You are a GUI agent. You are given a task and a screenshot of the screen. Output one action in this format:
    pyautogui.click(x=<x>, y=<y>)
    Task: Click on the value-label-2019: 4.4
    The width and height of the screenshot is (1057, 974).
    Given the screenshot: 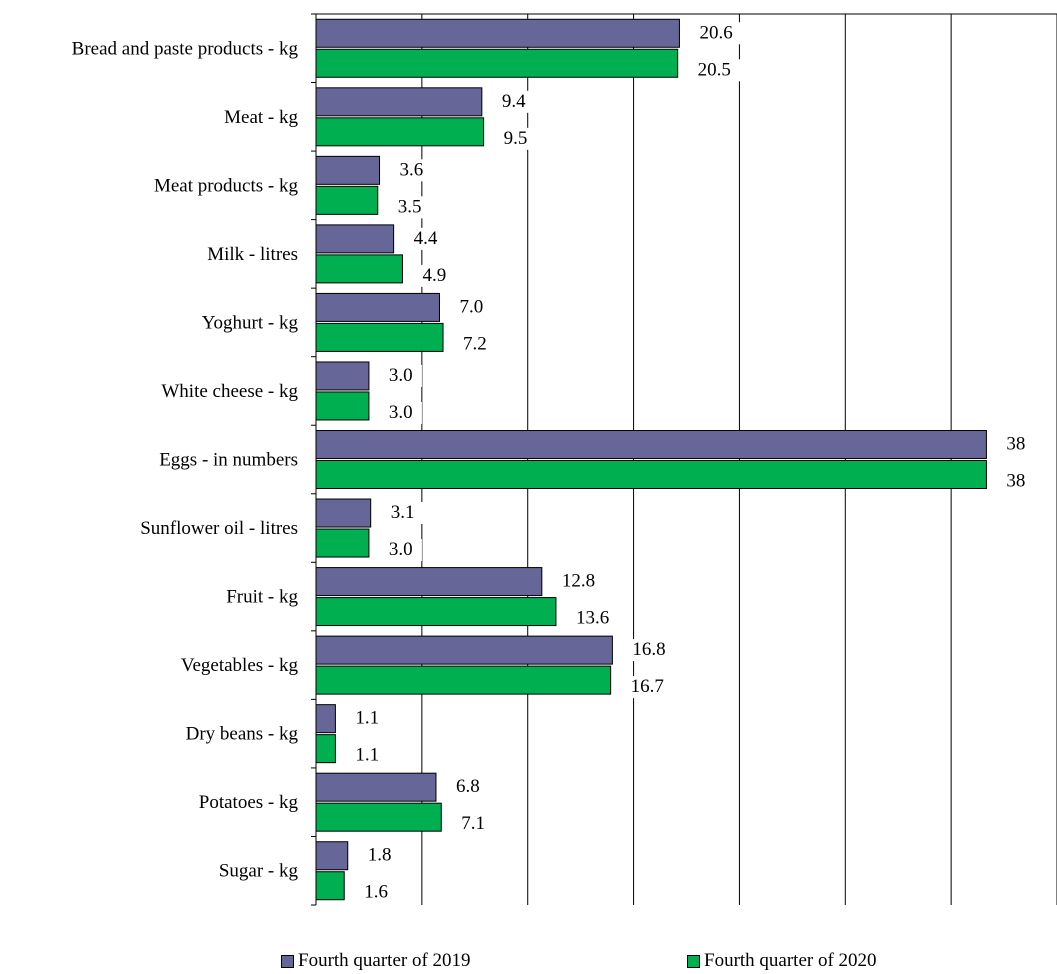 What is the action you would take?
    pyautogui.click(x=426, y=238)
    